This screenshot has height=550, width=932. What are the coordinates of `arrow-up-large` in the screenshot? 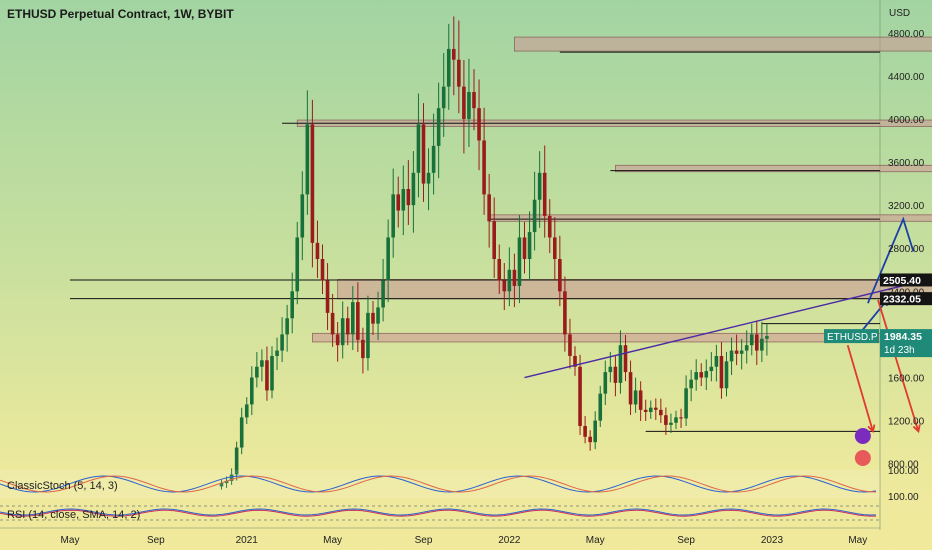 It's located at (891, 260).